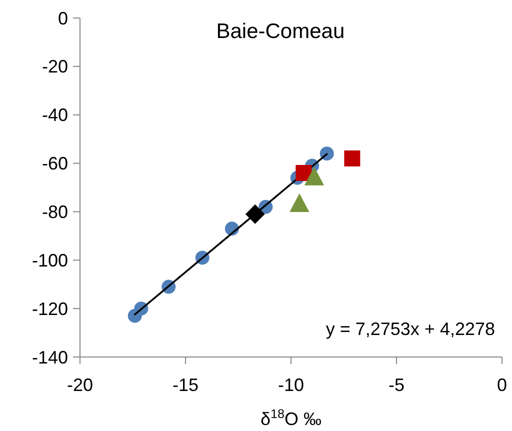 The width and height of the screenshot is (512, 431). Describe the element at coordinates (185, 385) in the screenshot. I see `x-tick-label: -15` at that location.